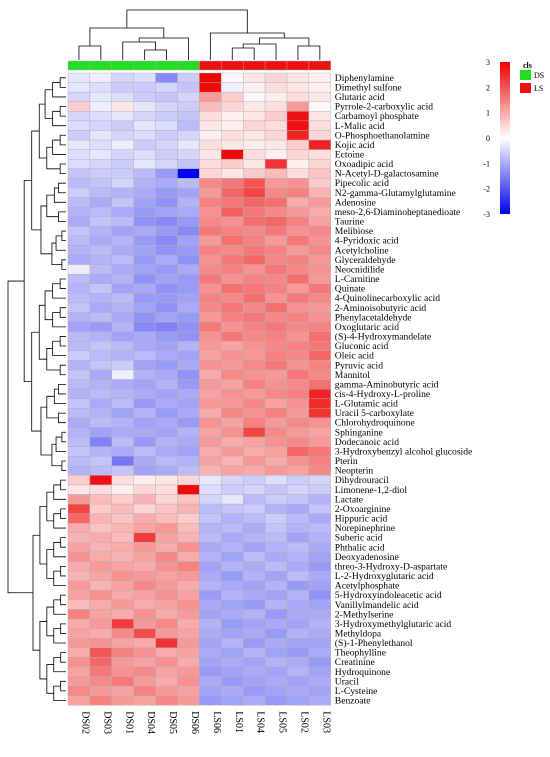  Describe the element at coordinates (325, 722) in the screenshot. I see `column-label: LS03` at that location.